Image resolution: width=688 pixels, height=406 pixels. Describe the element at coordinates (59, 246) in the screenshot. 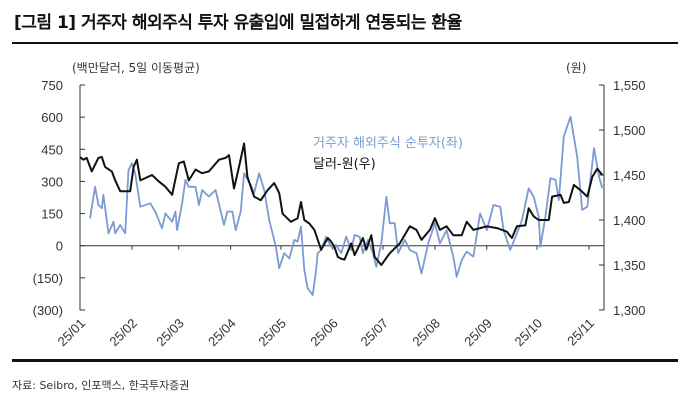

I see `left-axis-tick-label: 0` at that location.